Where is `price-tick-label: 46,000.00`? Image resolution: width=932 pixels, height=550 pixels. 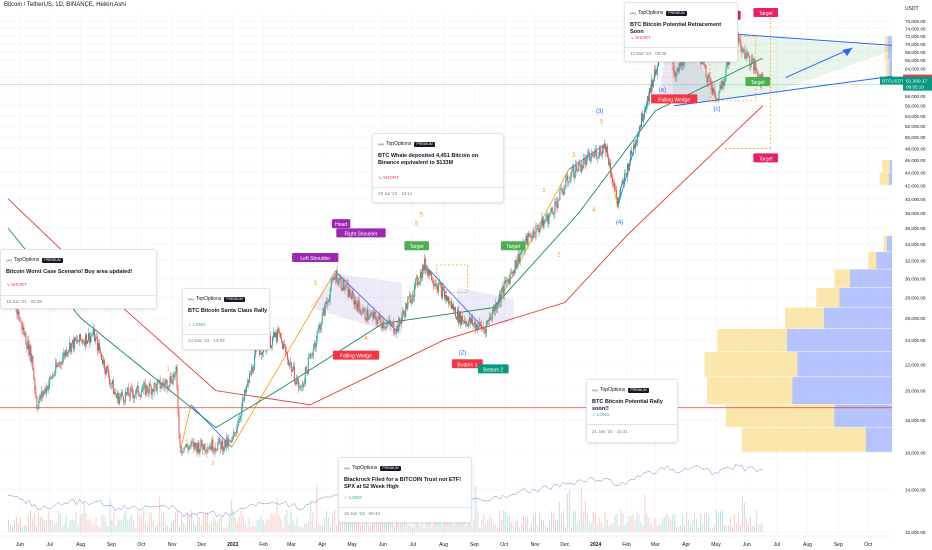
price-tick-label: 46,000.00 is located at coordinates (915, 160).